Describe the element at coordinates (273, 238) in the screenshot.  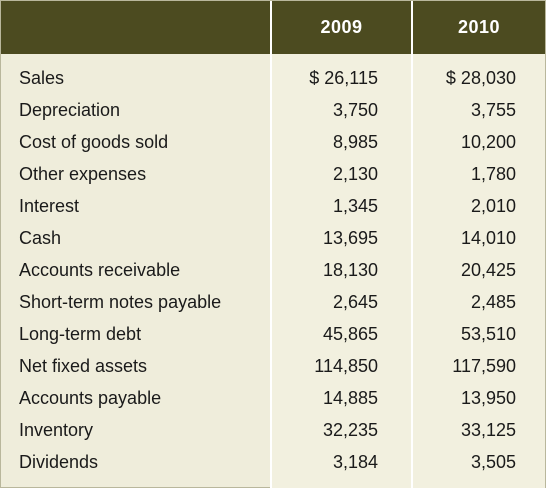
I see `table-row: Cash 13,695 14,010` at that location.